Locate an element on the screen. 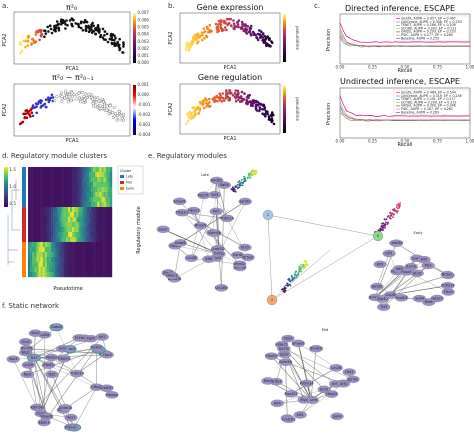  panel-c-top-ylabel: Precision is located at coordinates (329, 40).